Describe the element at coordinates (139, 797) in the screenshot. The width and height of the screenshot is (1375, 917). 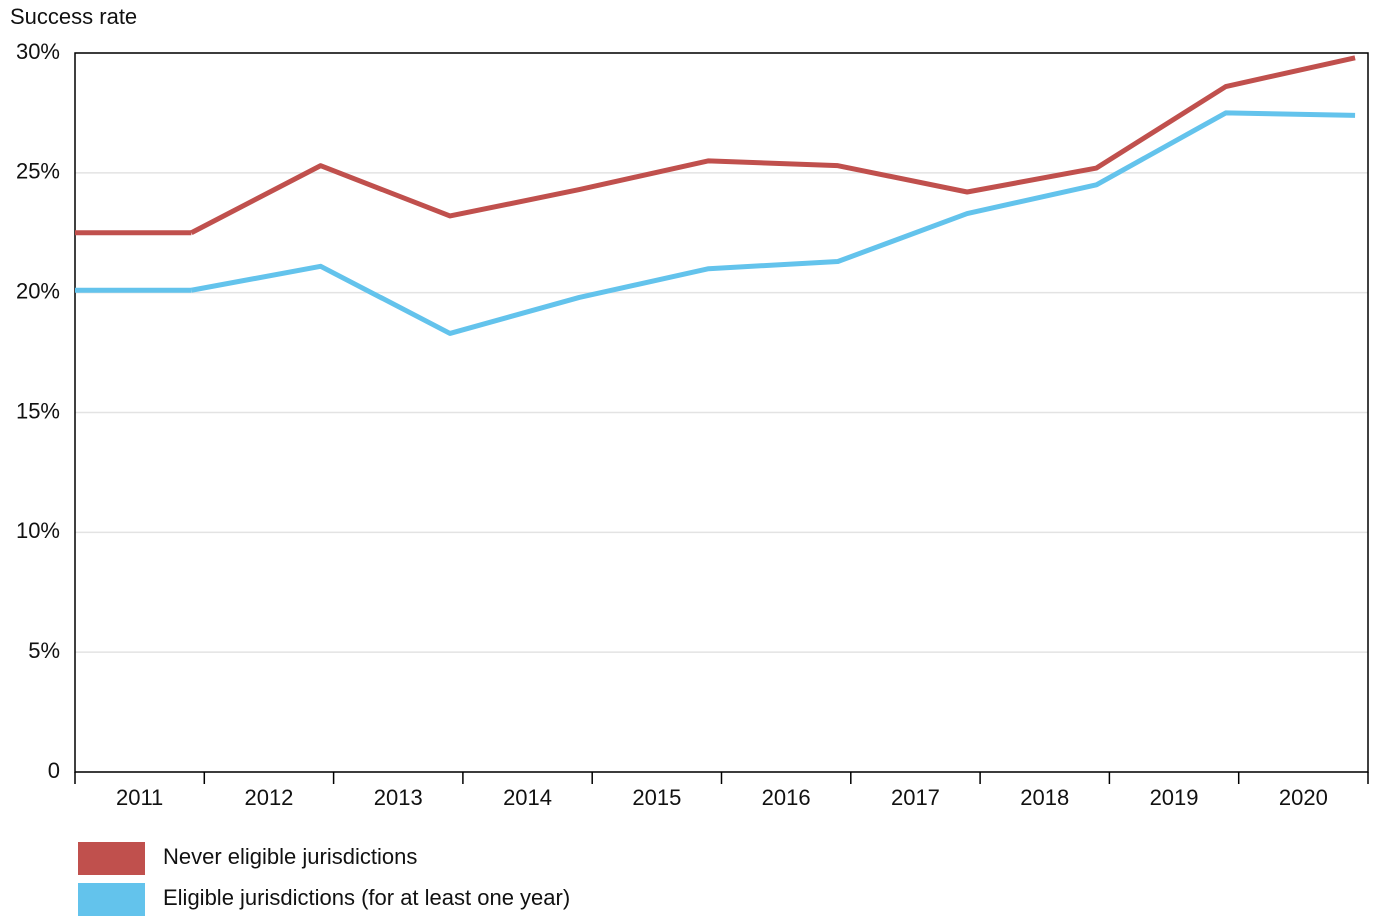
I see `x-tick-label: 2011` at that location.